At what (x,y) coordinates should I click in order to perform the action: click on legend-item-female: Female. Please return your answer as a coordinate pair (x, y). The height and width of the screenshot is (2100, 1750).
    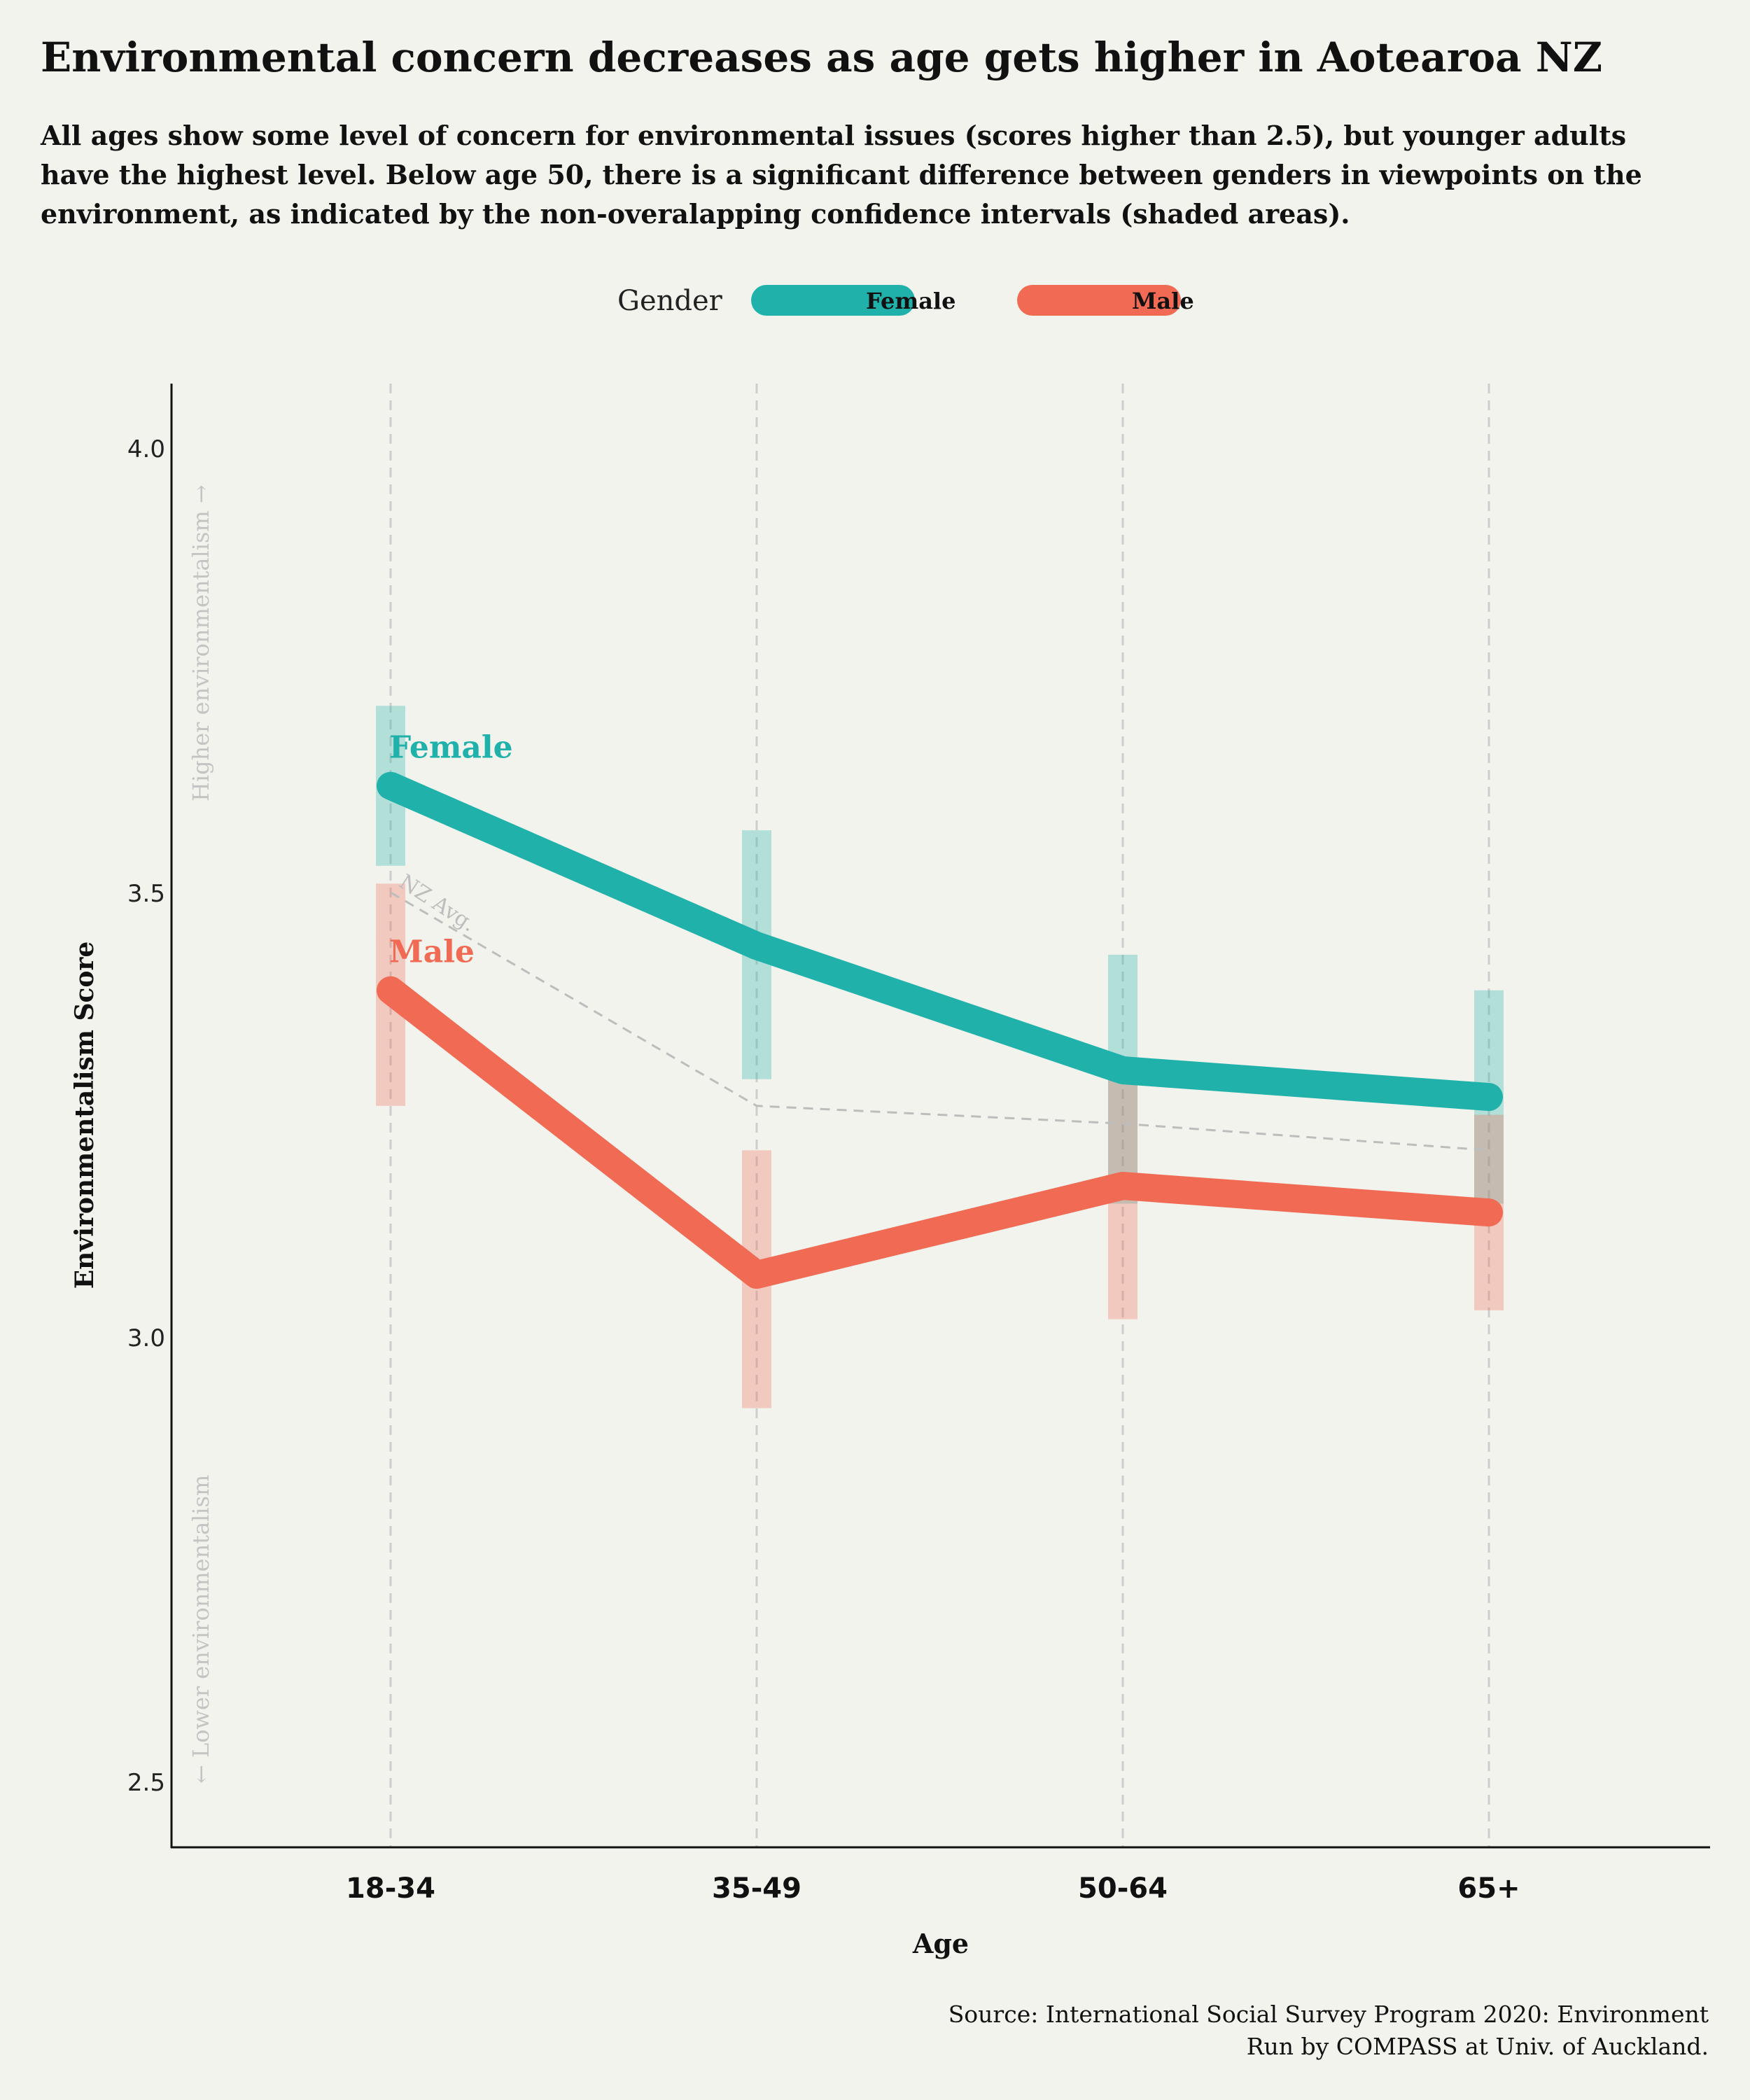
    Looking at the image, I should click on (853, 300).